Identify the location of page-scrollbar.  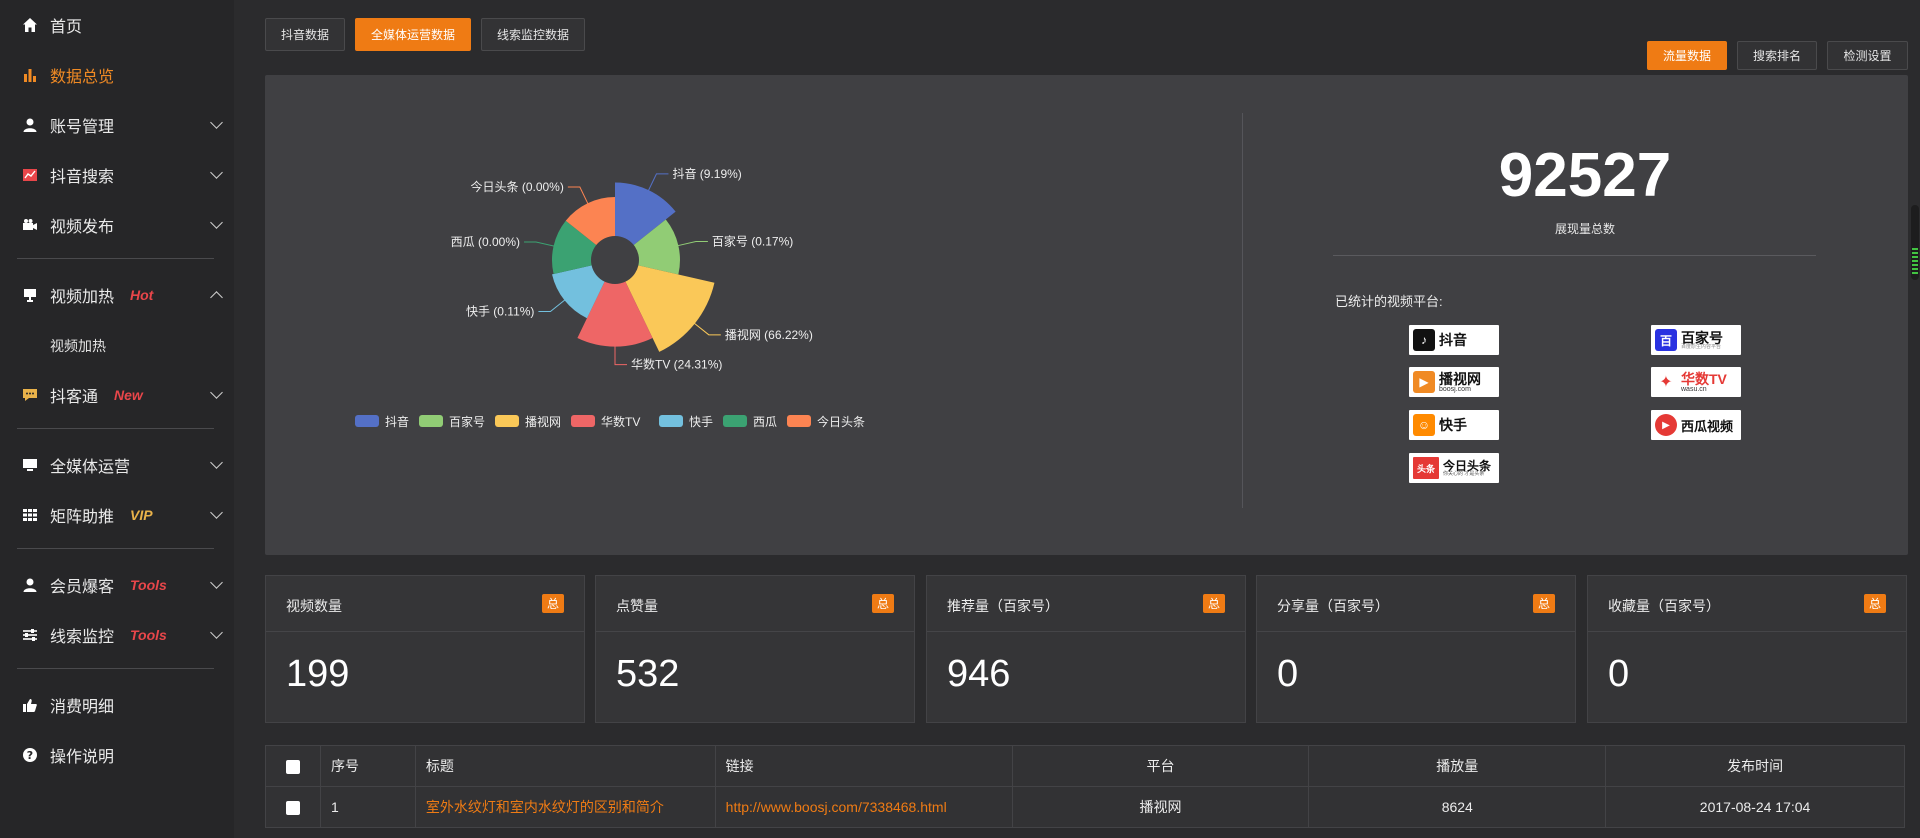
(1915, 419).